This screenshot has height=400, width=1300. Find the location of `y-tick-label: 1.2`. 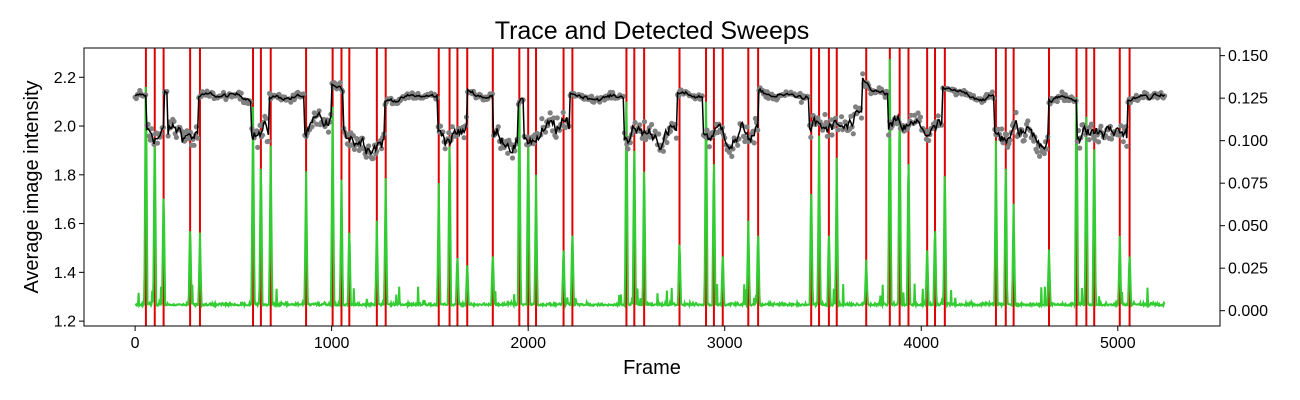

y-tick-label: 1.2 is located at coordinates (65, 322).